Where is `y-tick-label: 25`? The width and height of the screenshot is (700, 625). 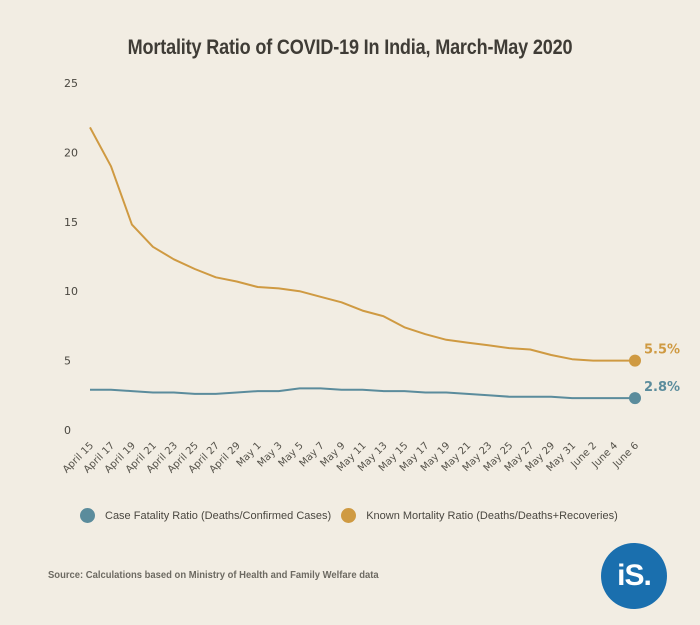
y-tick-label: 25 is located at coordinates (71, 83).